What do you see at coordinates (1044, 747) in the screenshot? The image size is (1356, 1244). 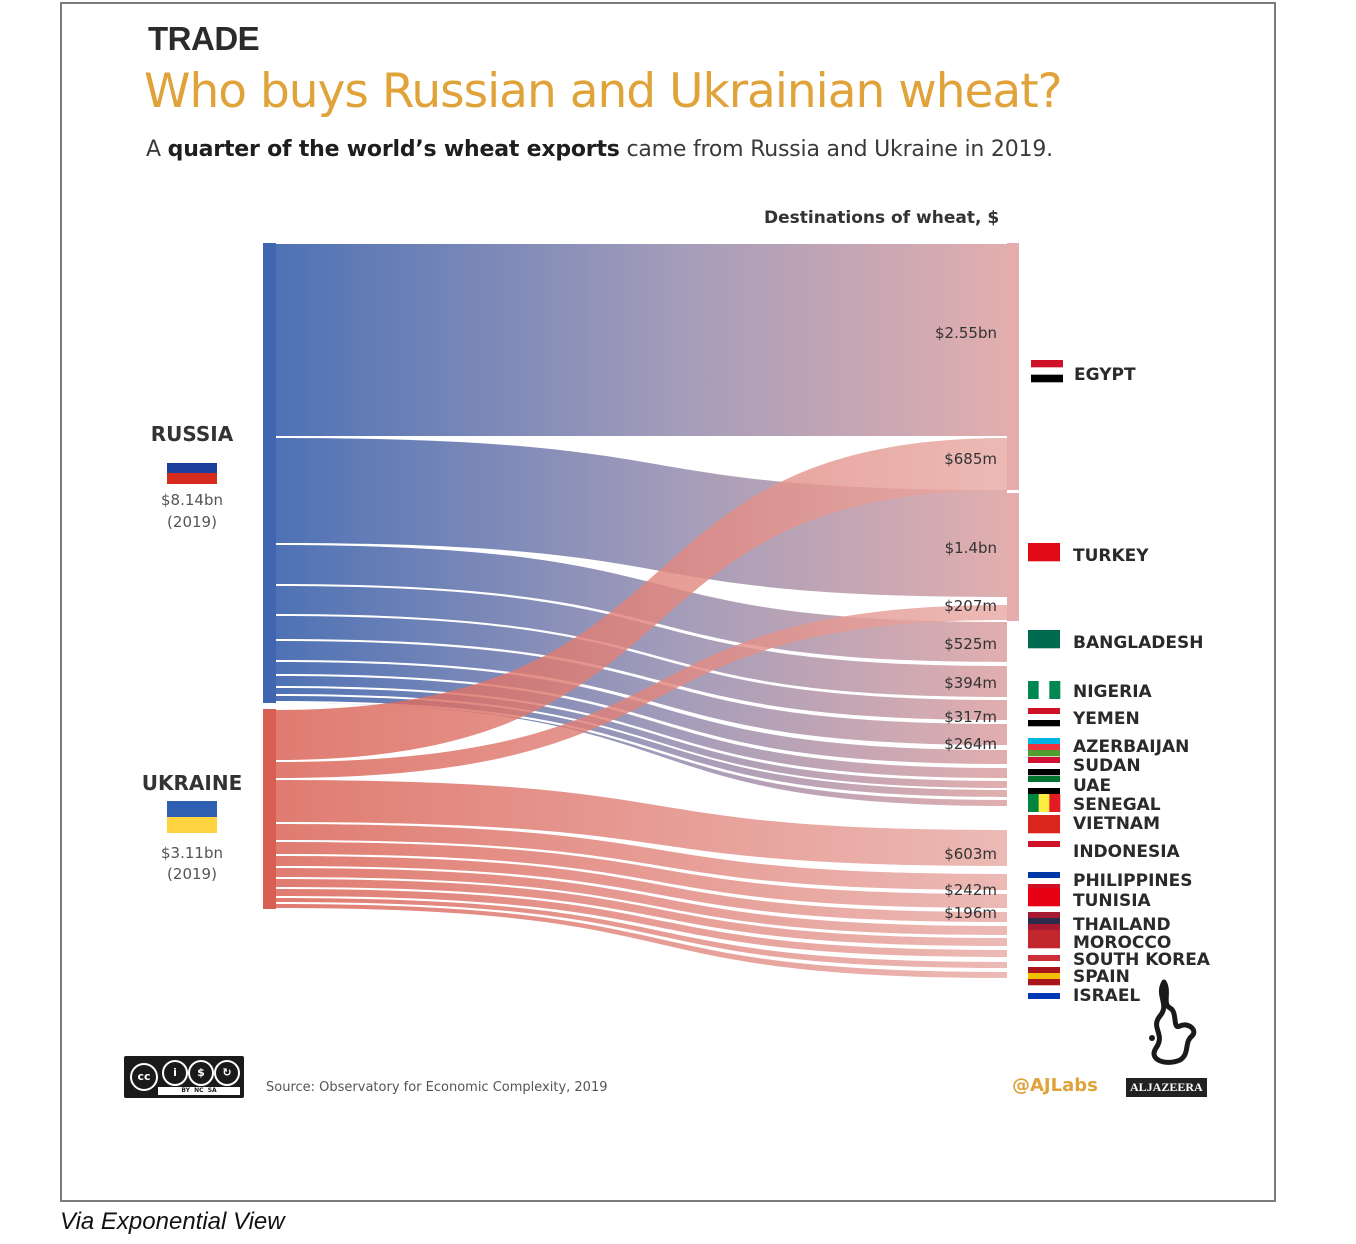 I see `azerbaijan-flag-icon` at bounding box center [1044, 747].